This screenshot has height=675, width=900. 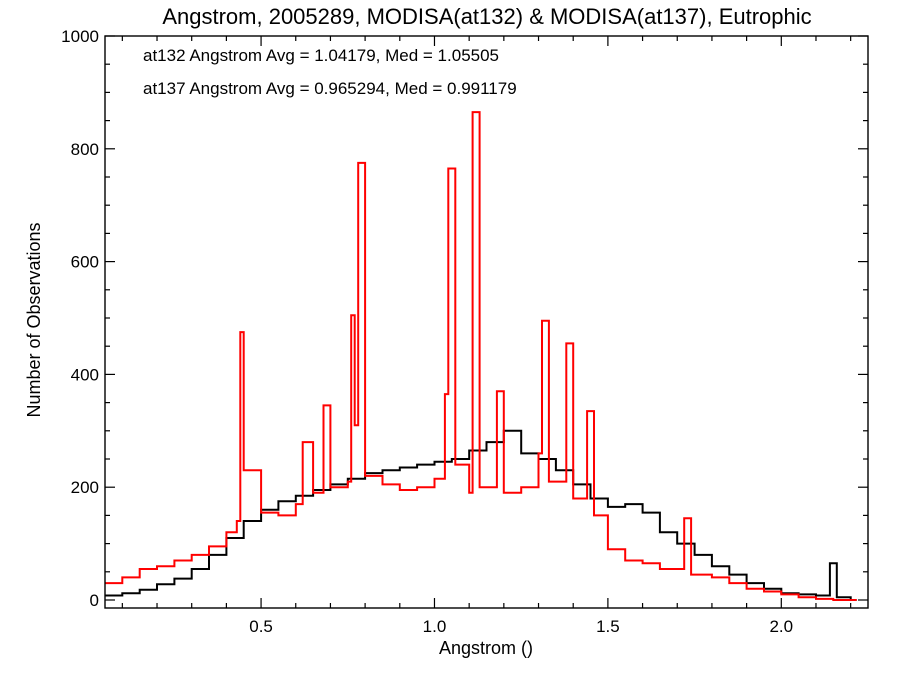 What do you see at coordinates (261, 626) in the screenshot?
I see `x-tick-label: 0.5` at bounding box center [261, 626].